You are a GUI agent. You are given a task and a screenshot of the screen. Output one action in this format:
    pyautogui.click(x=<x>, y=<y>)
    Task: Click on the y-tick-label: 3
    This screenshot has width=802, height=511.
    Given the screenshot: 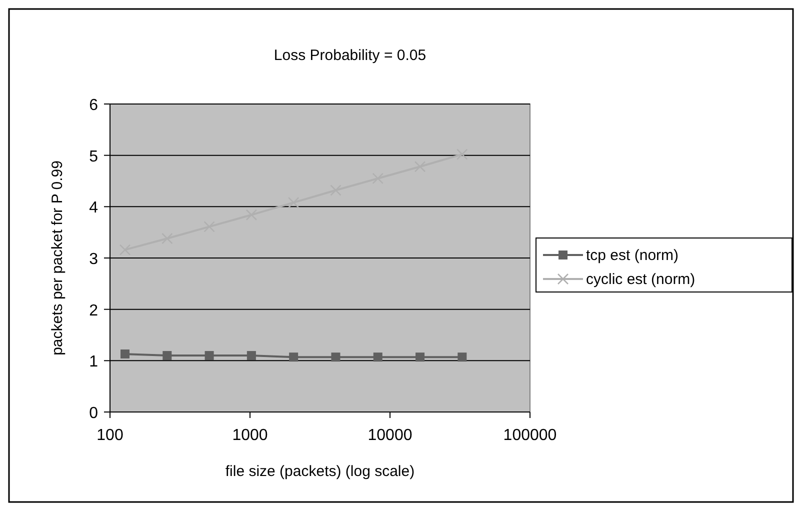 What is the action you would take?
    pyautogui.click(x=93, y=259)
    